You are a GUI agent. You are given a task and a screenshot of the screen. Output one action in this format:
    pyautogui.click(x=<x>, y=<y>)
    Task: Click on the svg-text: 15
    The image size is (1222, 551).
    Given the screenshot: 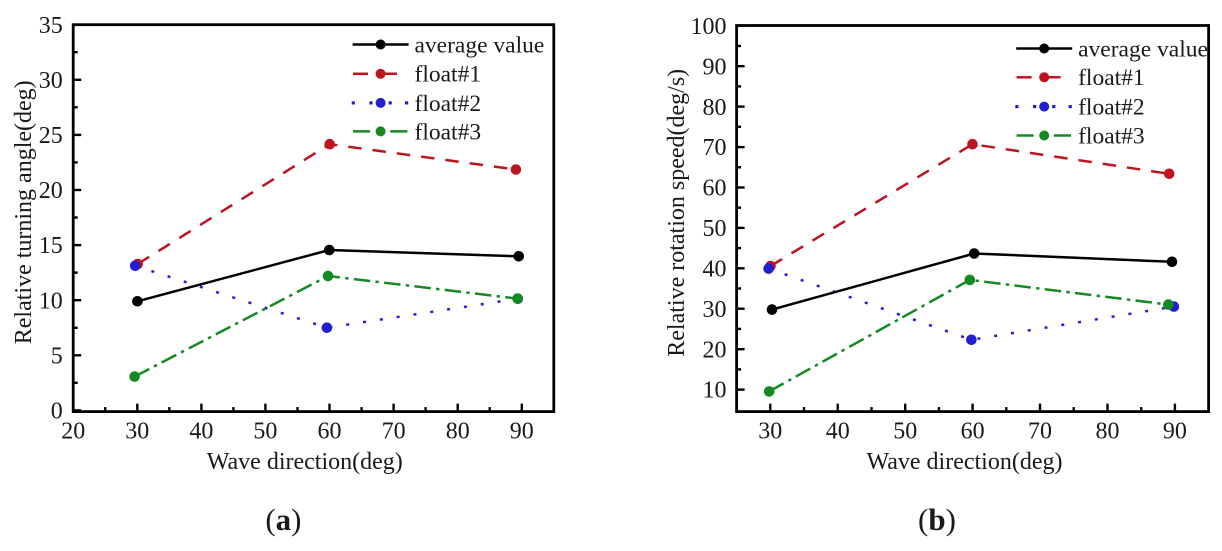 What is the action you would take?
    pyautogui.click(x=51, y=246)
    